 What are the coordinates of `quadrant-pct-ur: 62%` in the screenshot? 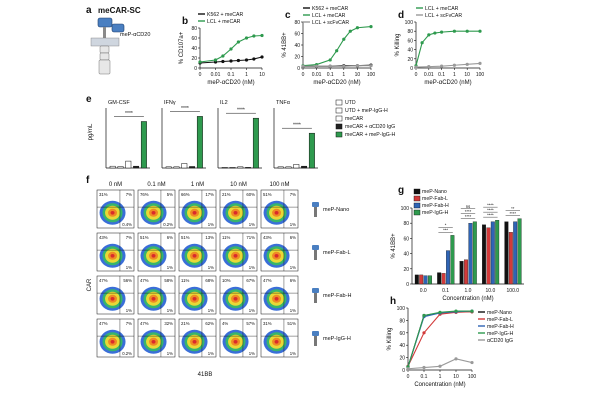 It's located at (209, 323).